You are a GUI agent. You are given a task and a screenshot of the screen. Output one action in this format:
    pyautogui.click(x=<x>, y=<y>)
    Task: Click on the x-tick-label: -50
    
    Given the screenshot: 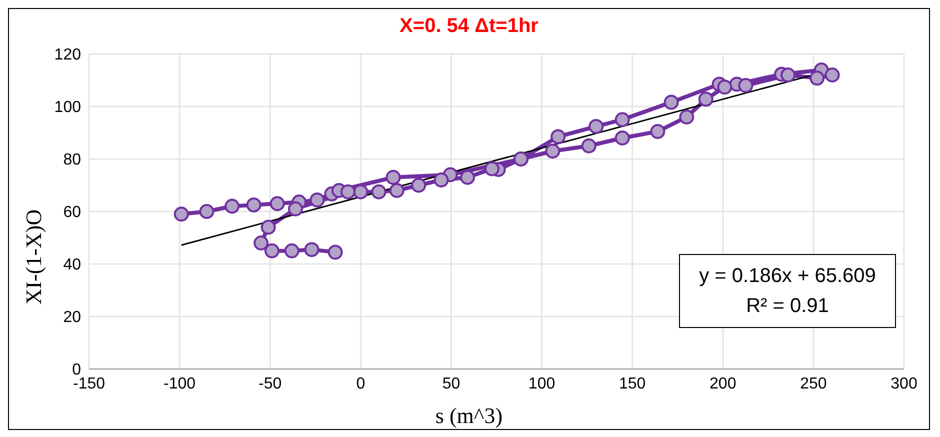 What is the action you would take?
    pyautogui.click(x=270, y=383)
    